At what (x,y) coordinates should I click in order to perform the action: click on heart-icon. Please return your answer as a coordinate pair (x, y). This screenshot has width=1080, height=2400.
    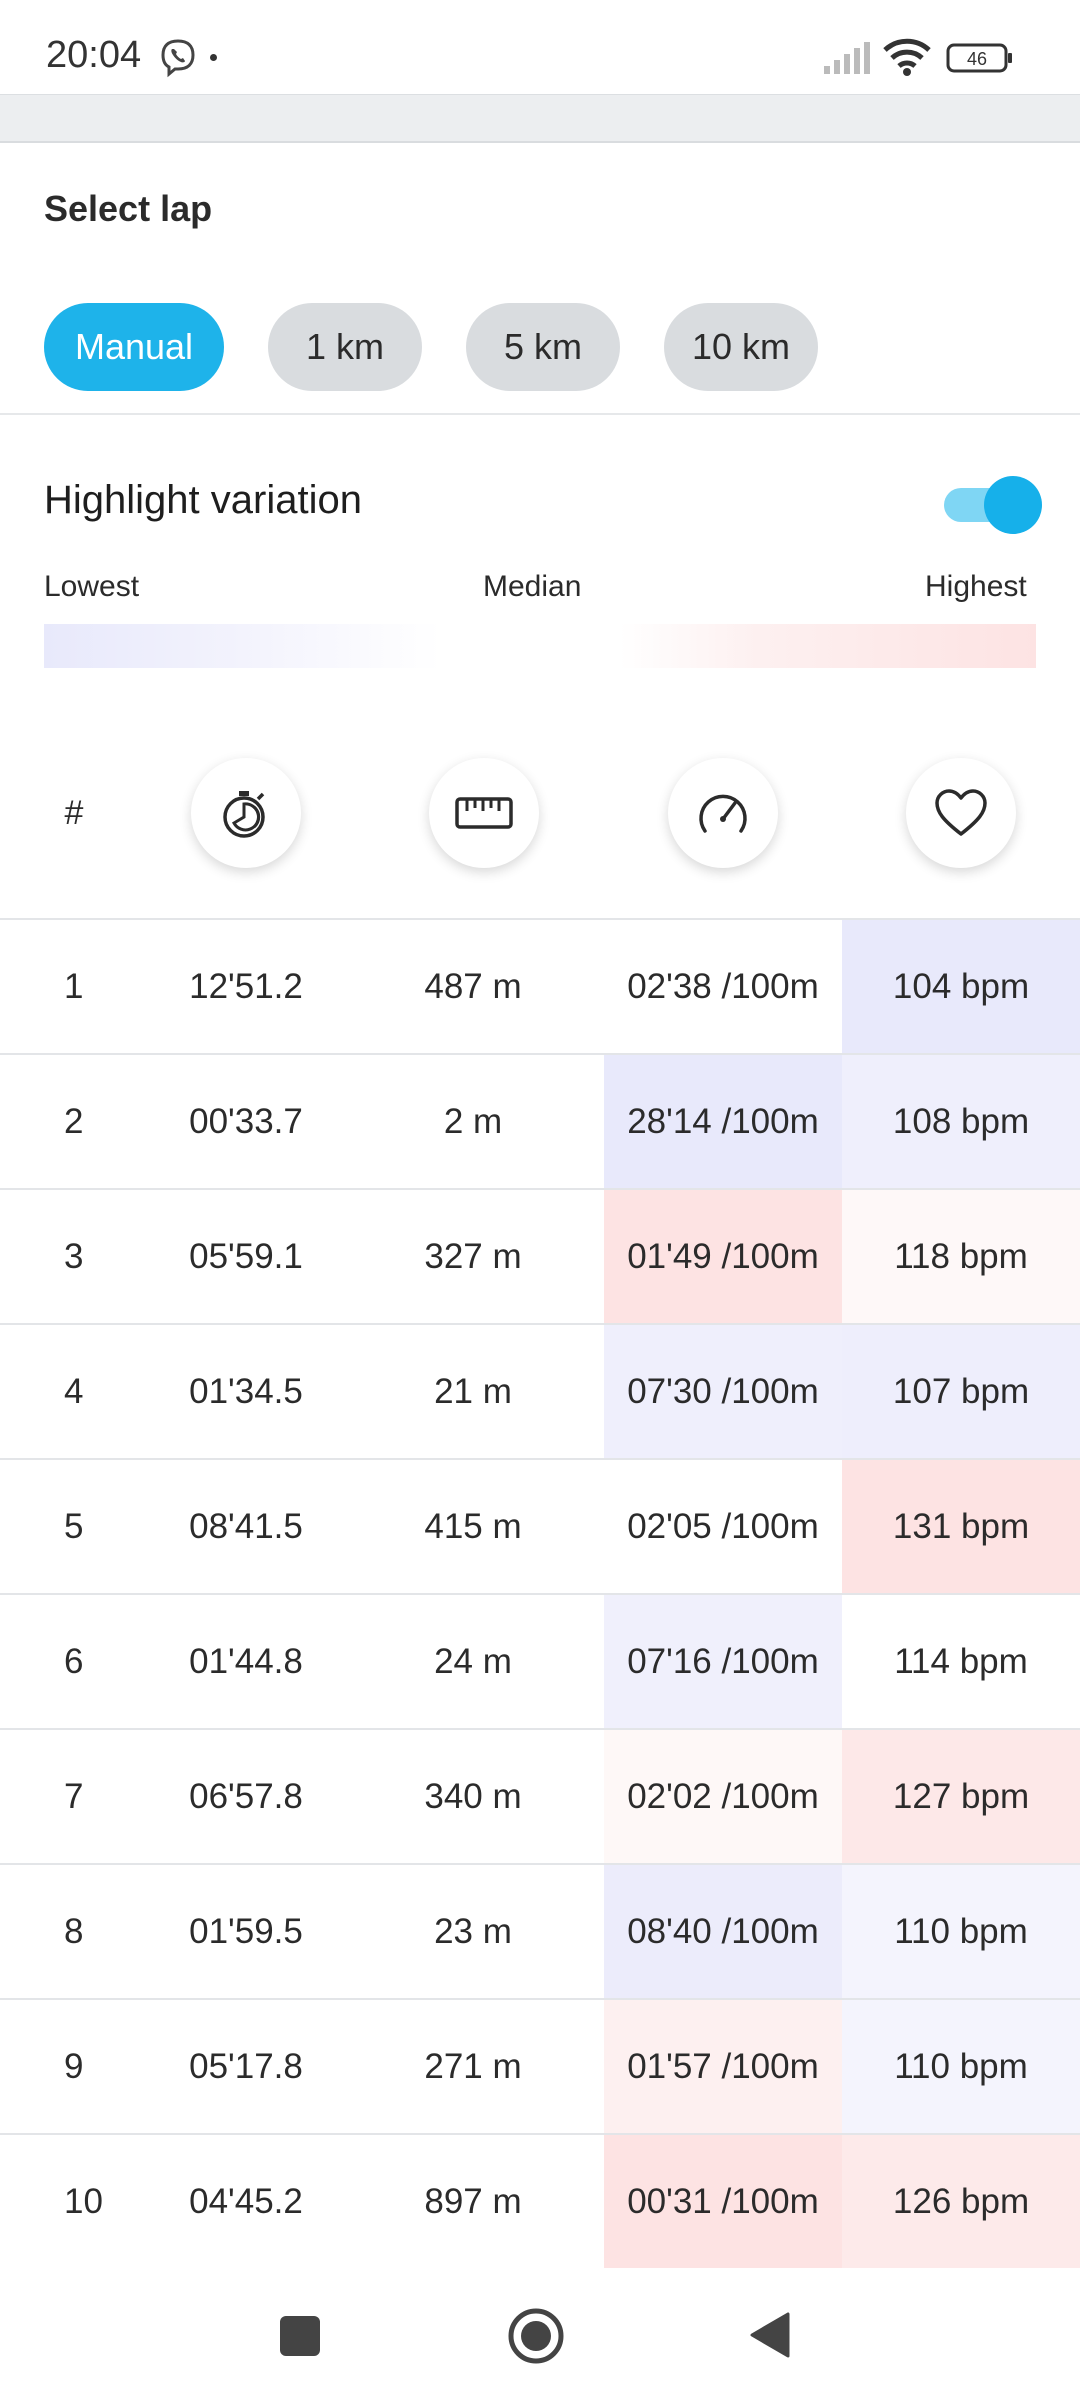
    Looking at the image, I should click on (961, 812).